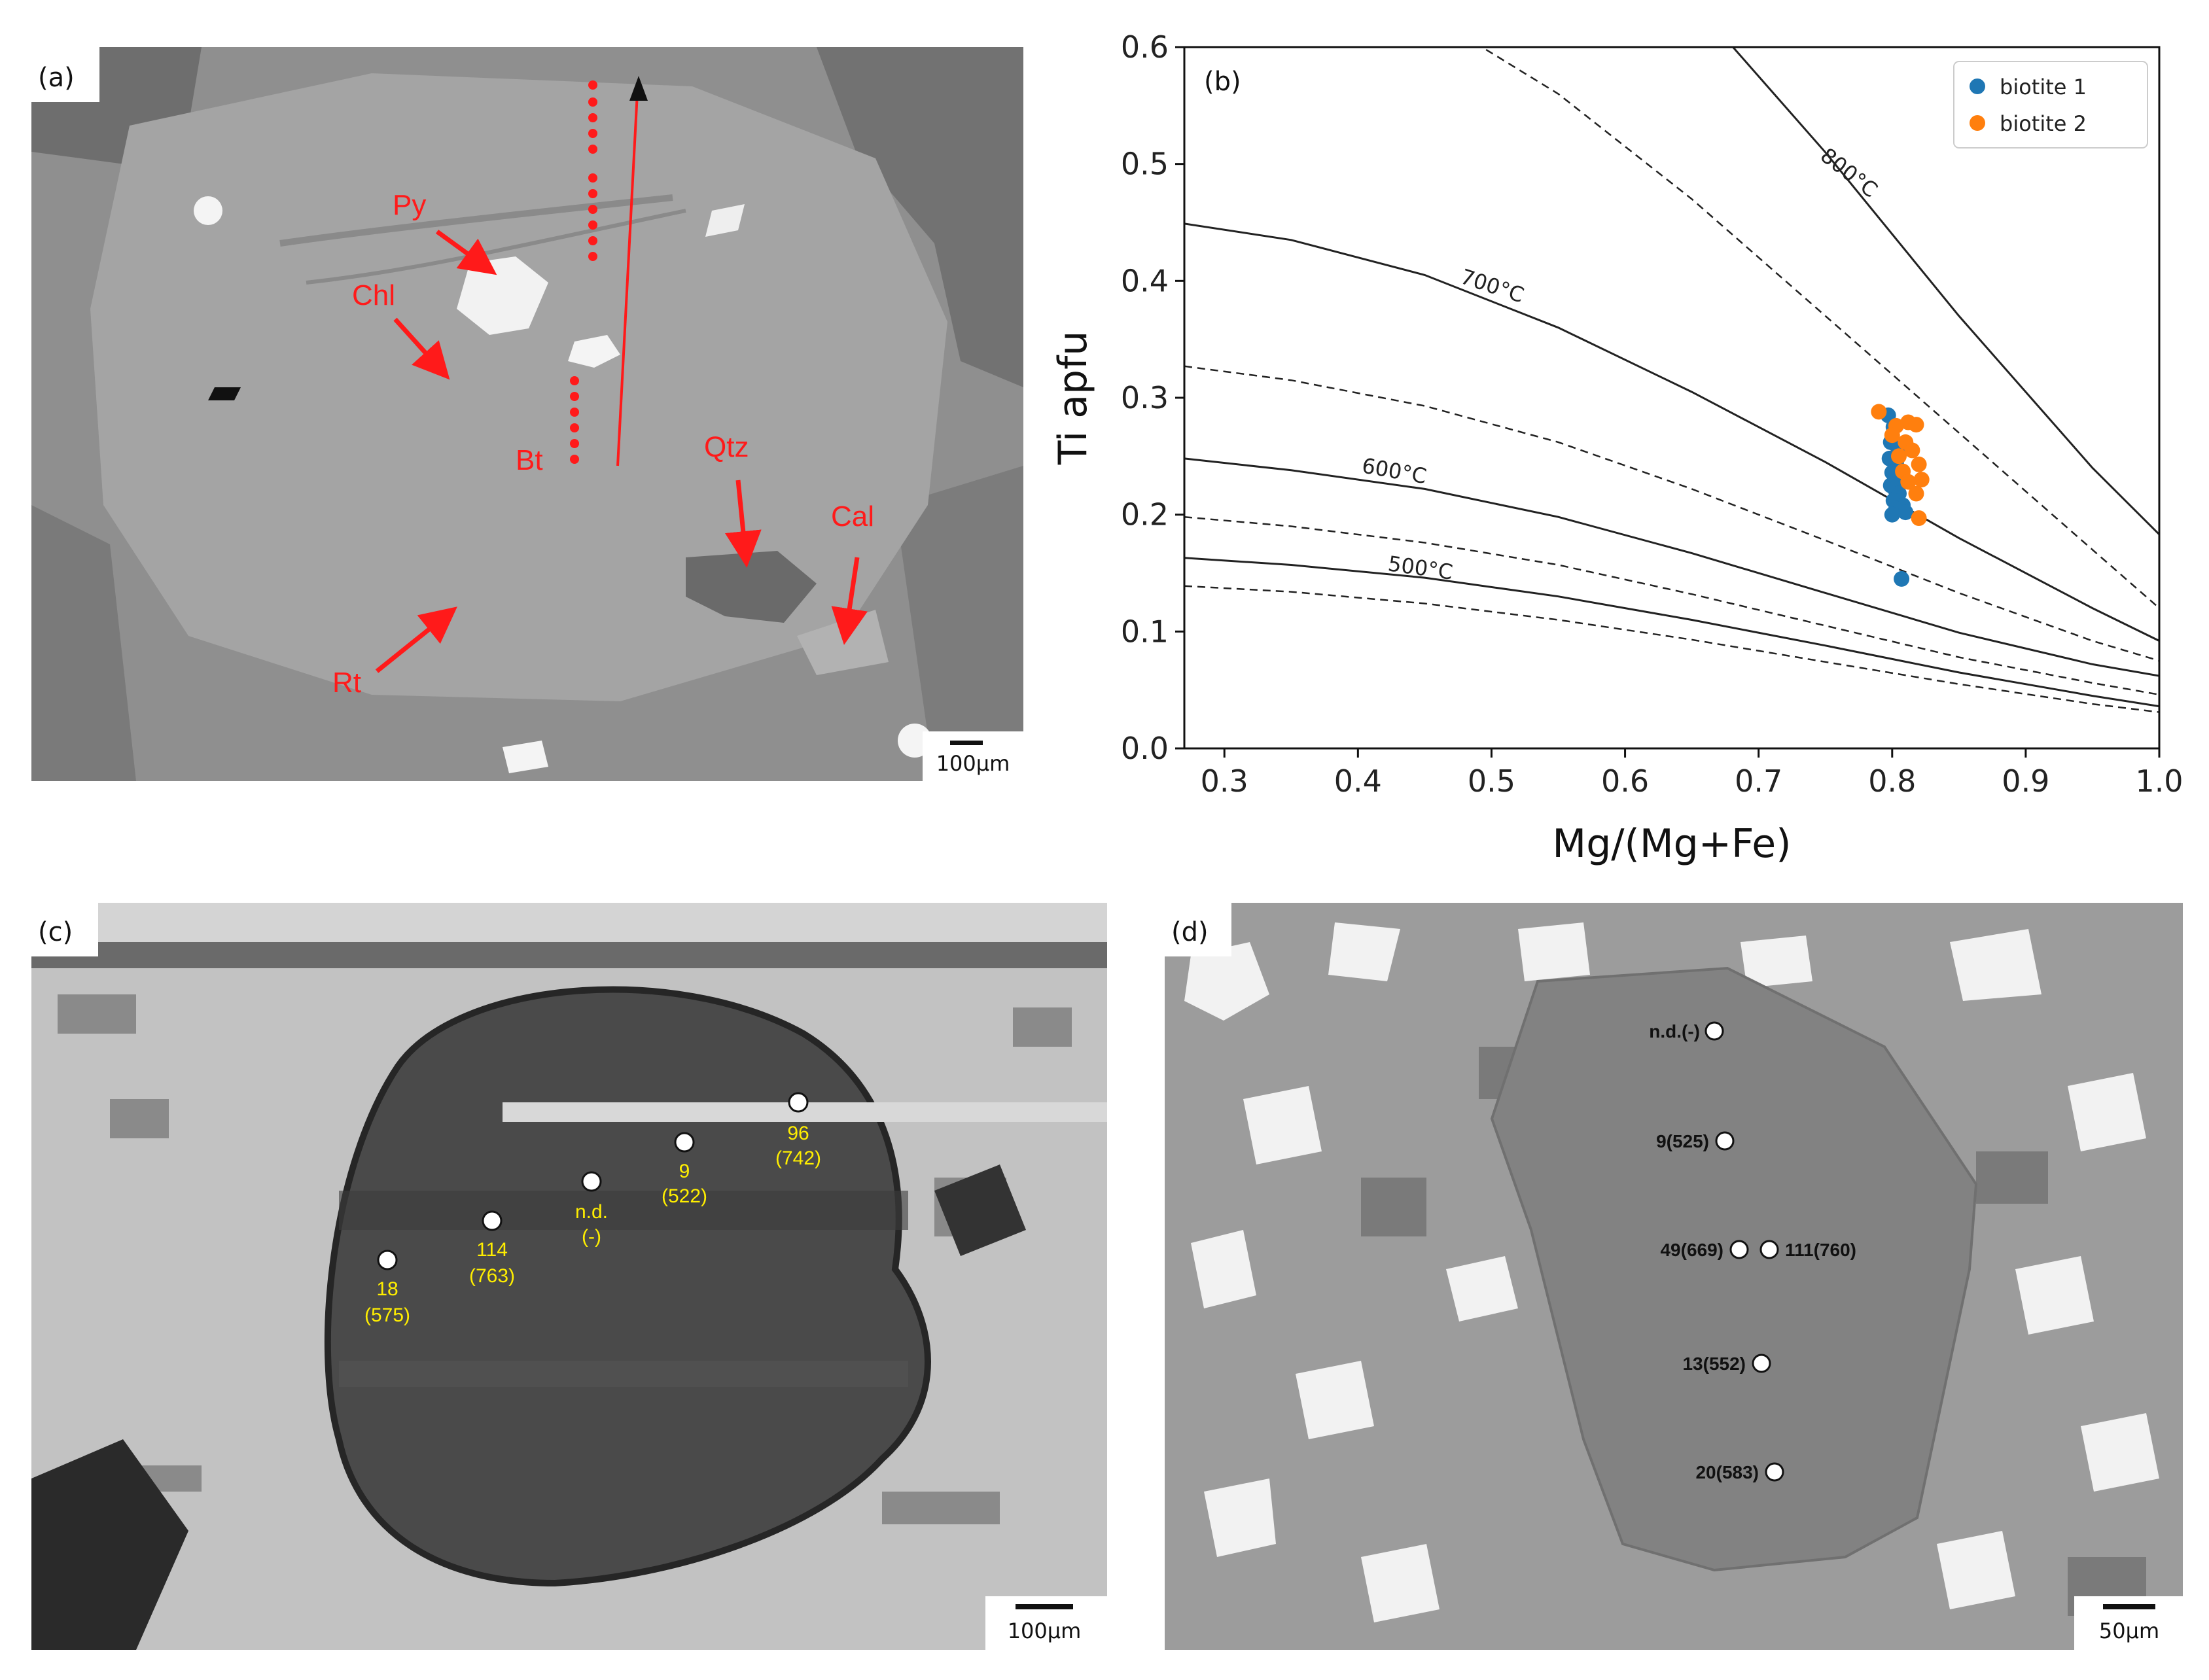 The height and width of the screenshot is (1680, 2209). I want to click on x-axis-label: Mg/(Mg+Fe), so click(1671, 844).